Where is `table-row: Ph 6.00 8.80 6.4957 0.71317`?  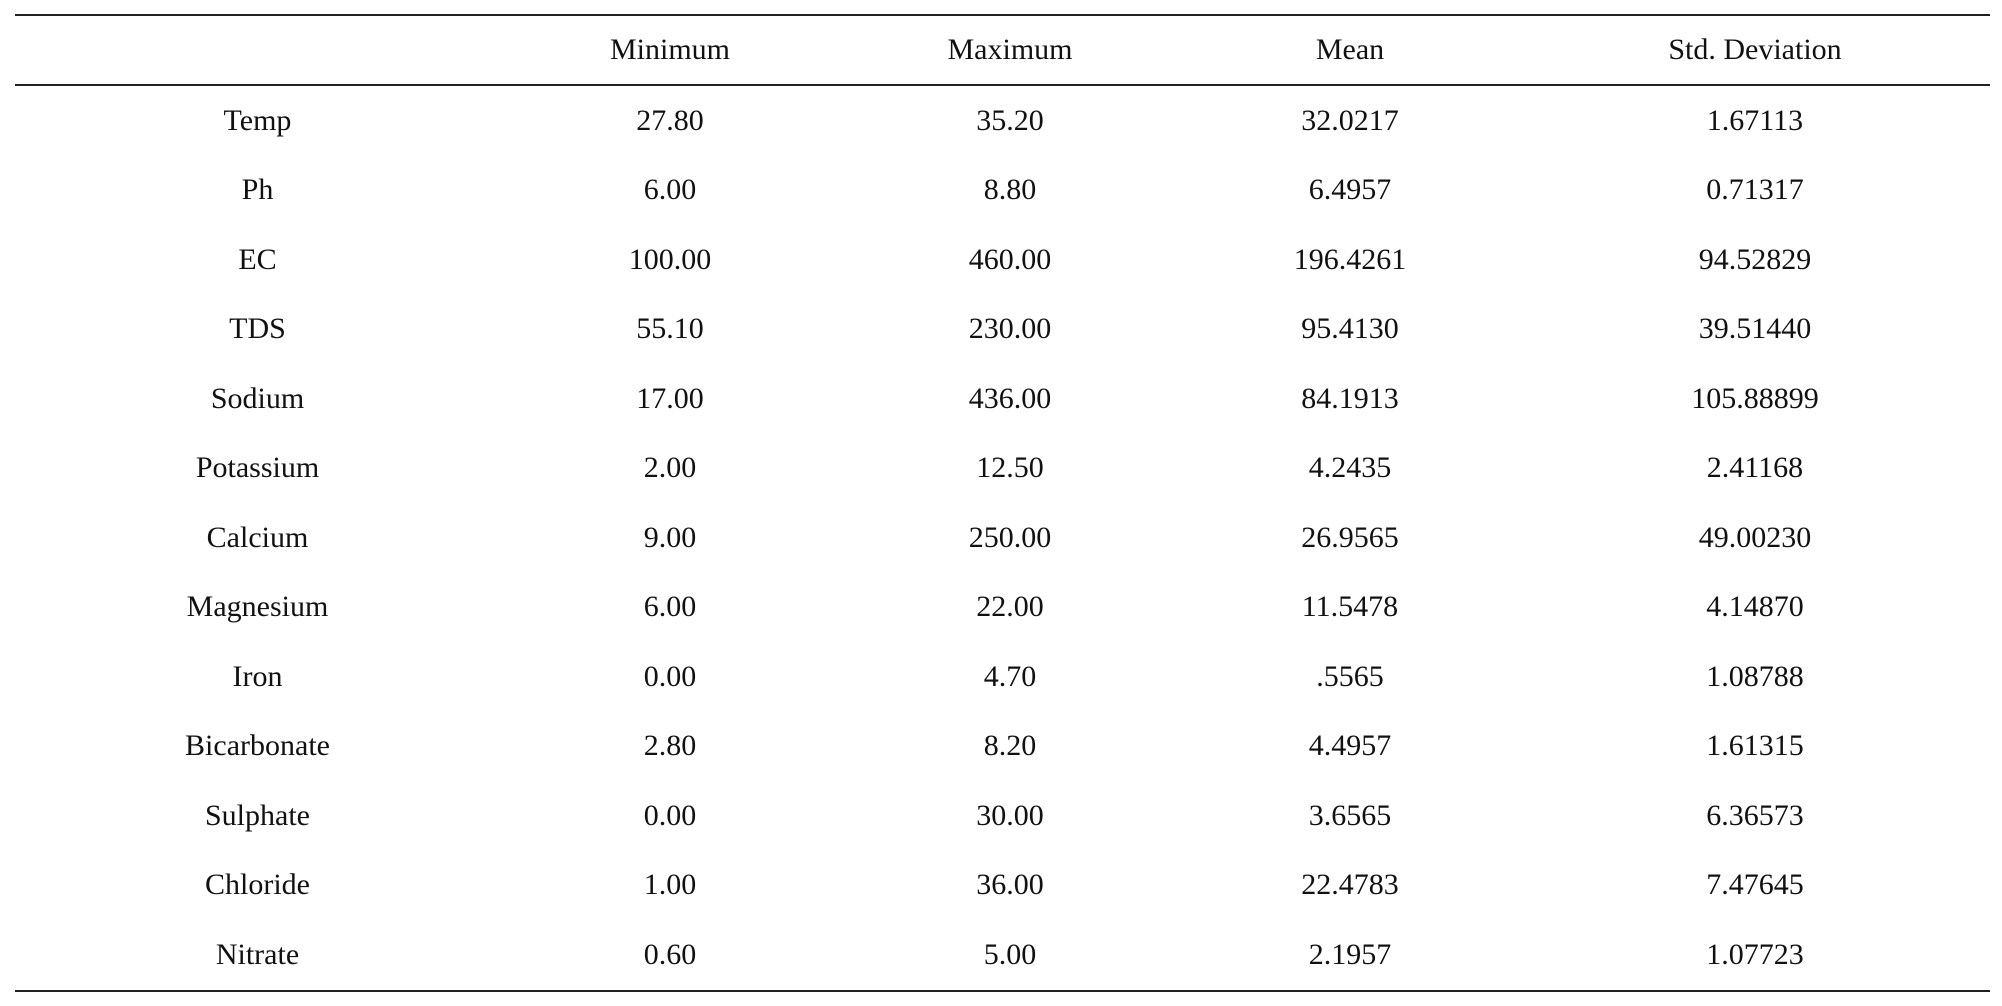 table-row: Ph 6.00 8.80 6.4957 0.71317 is located at coordinates (1002, 191).